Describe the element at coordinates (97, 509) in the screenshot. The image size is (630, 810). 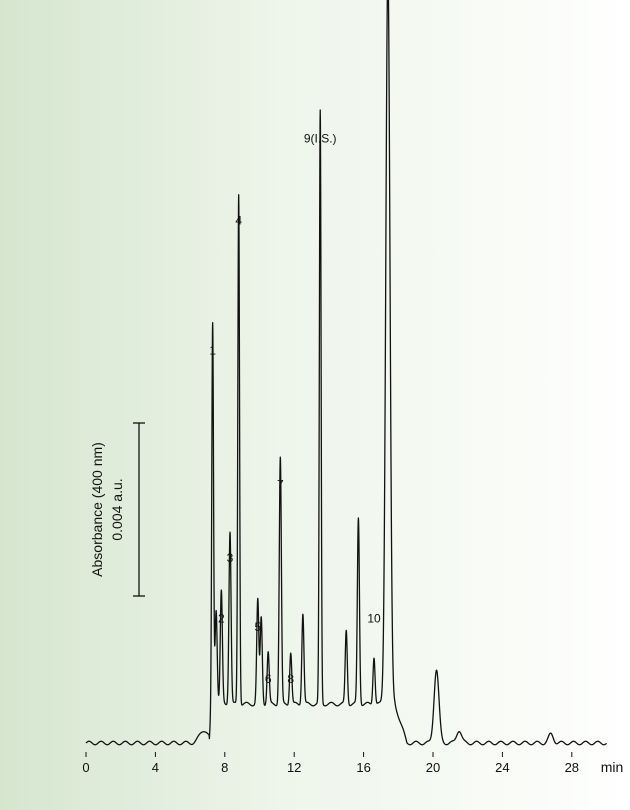
I see `scale-bar-label-line1: Absorbance (400 nm)` at that location.